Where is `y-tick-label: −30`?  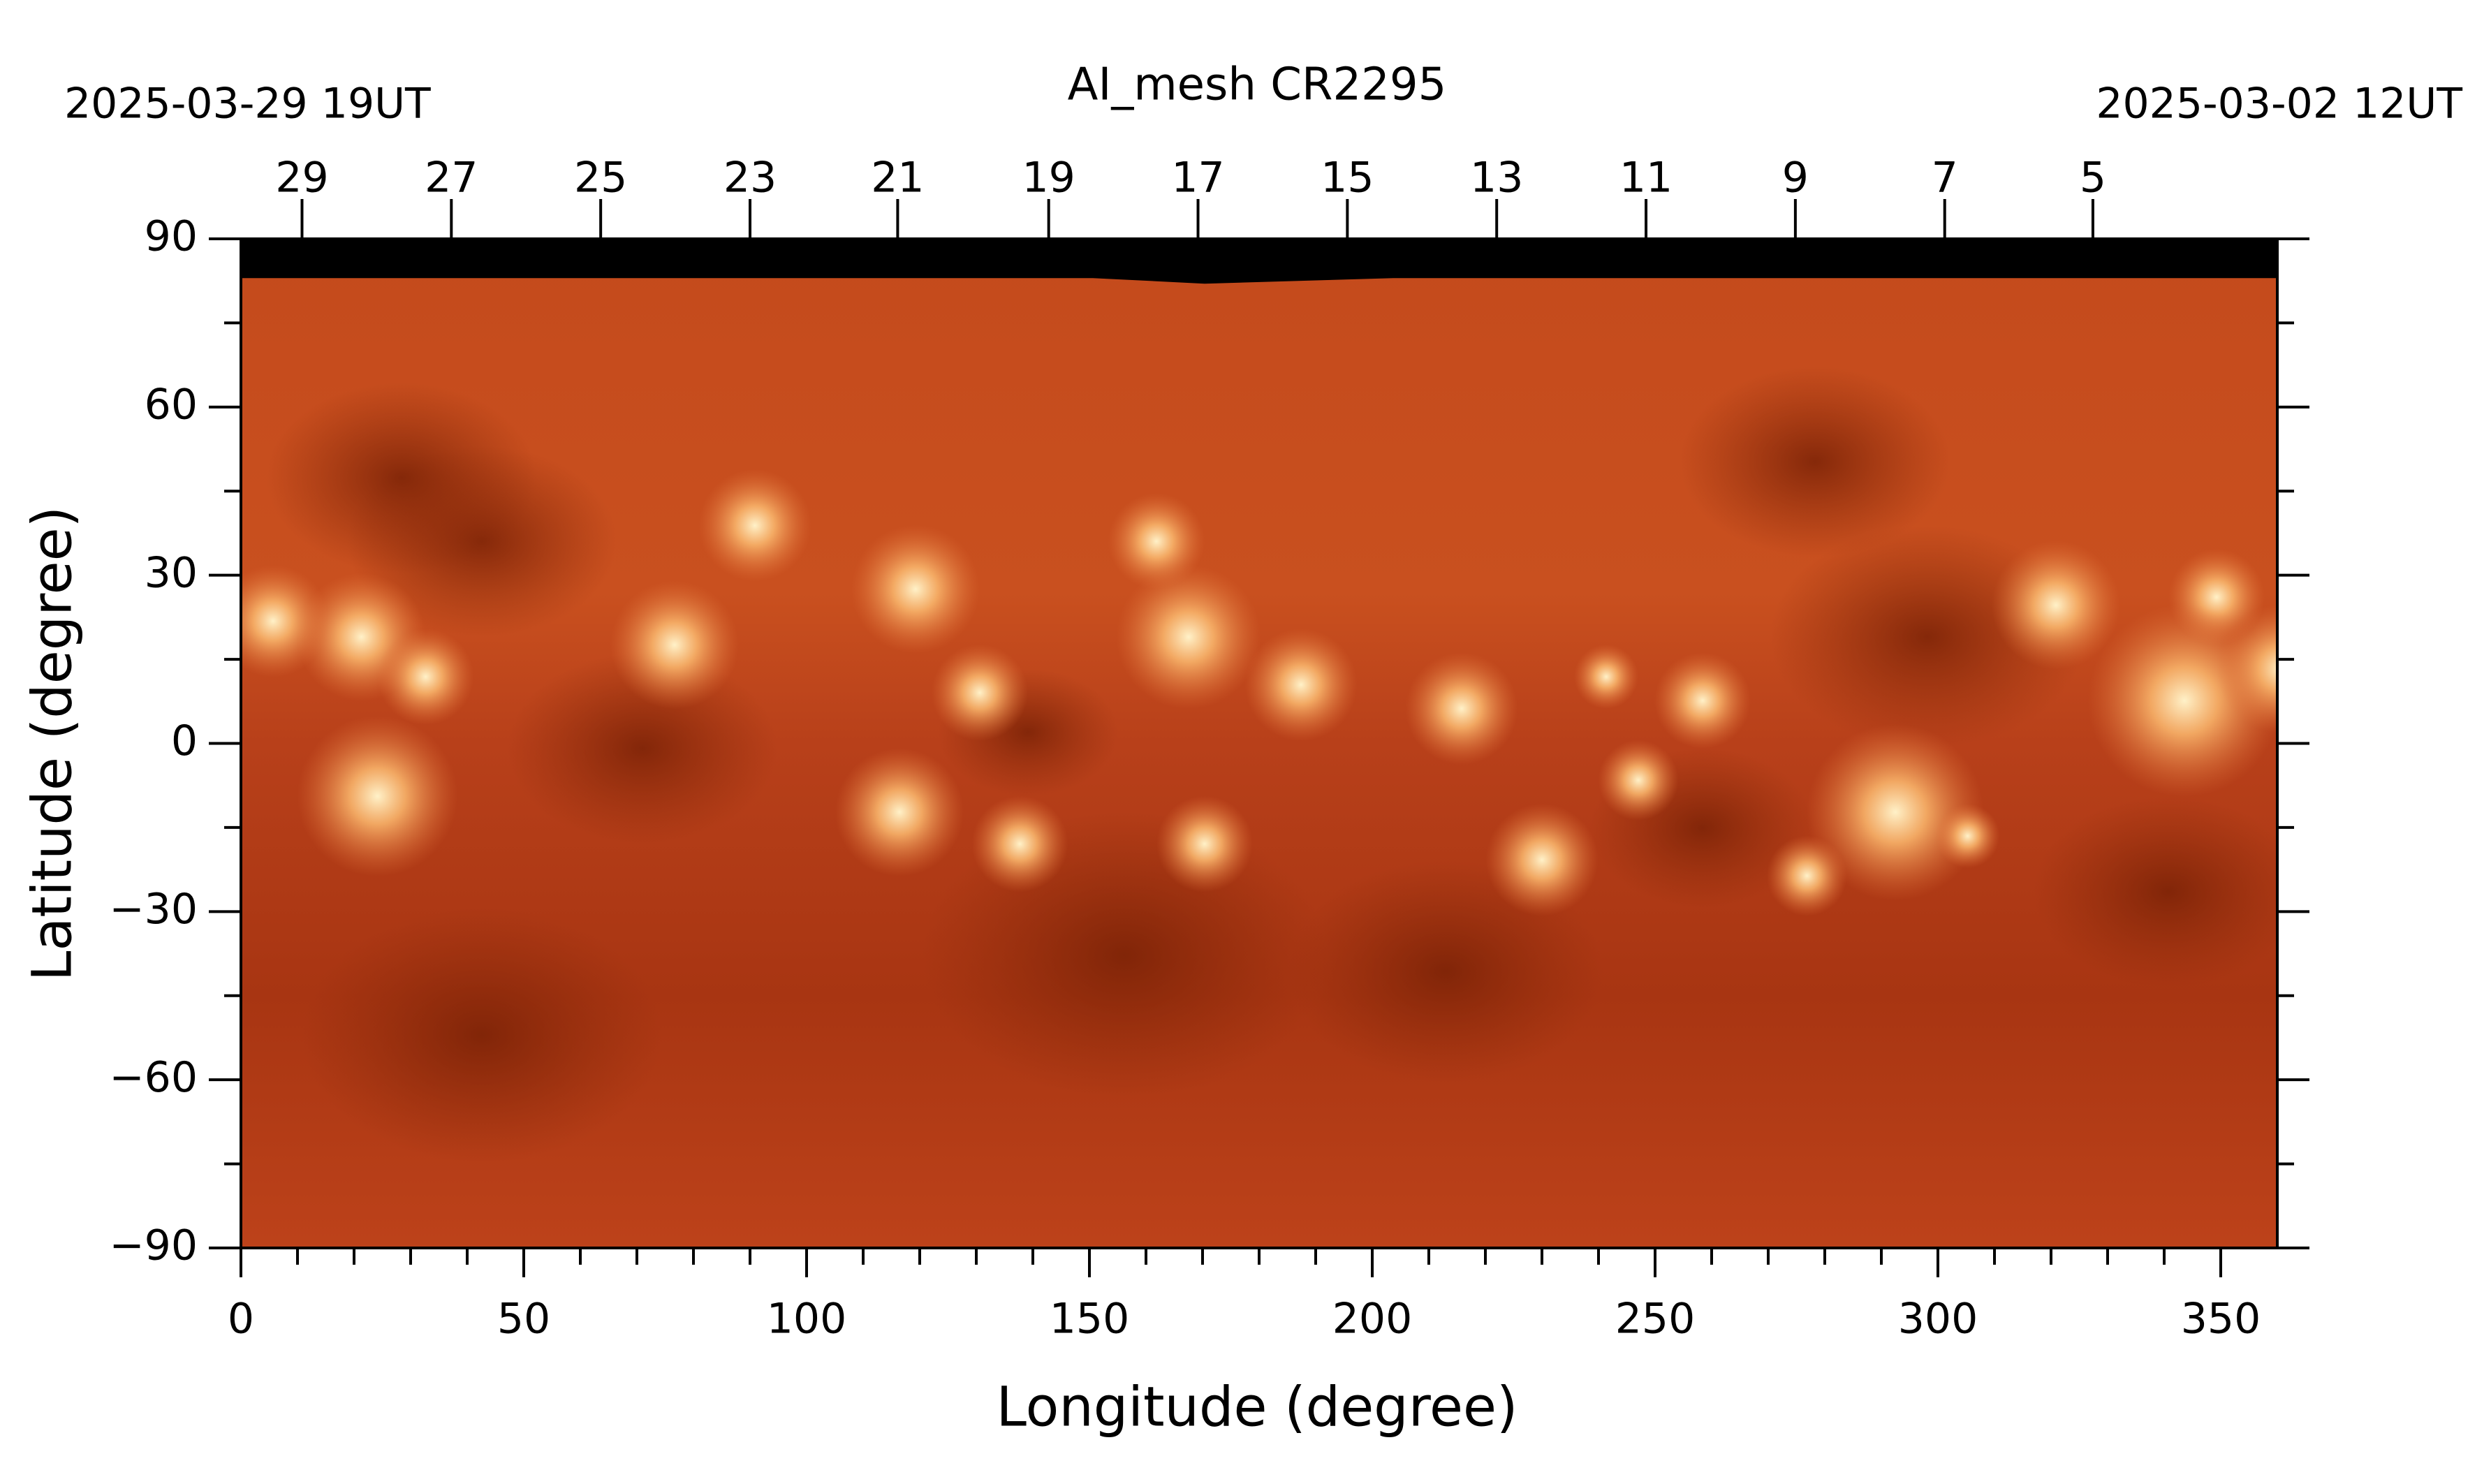
y-tick-label: −30 is located at coordinates (154, 910).